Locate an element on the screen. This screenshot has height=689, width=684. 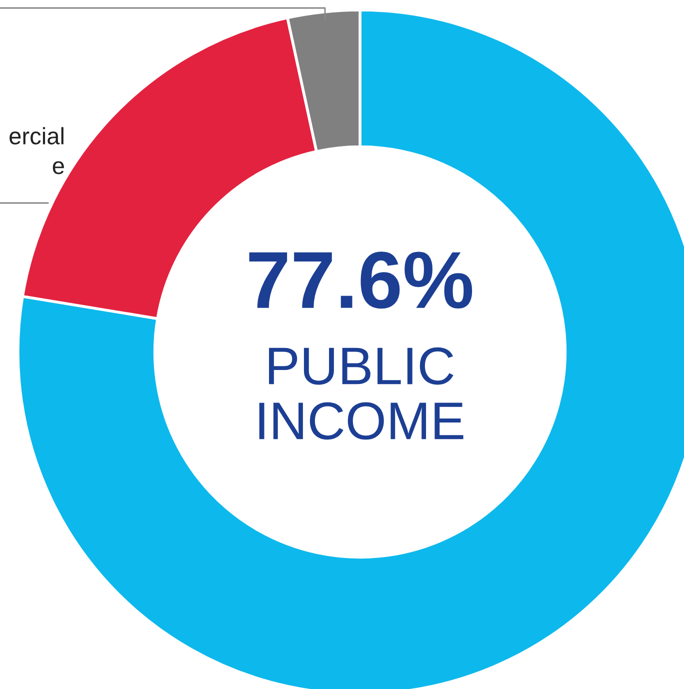
text: PUBLIC INCOME is located at coordinates (361, 393).